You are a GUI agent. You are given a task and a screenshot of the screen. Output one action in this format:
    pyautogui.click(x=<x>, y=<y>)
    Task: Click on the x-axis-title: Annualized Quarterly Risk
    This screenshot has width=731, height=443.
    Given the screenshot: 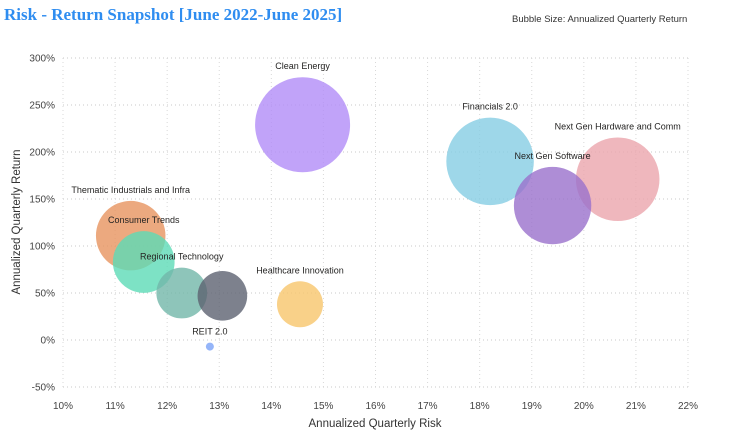 What is the action you would take?
    pyautogui.click(x=375, y=424)
    